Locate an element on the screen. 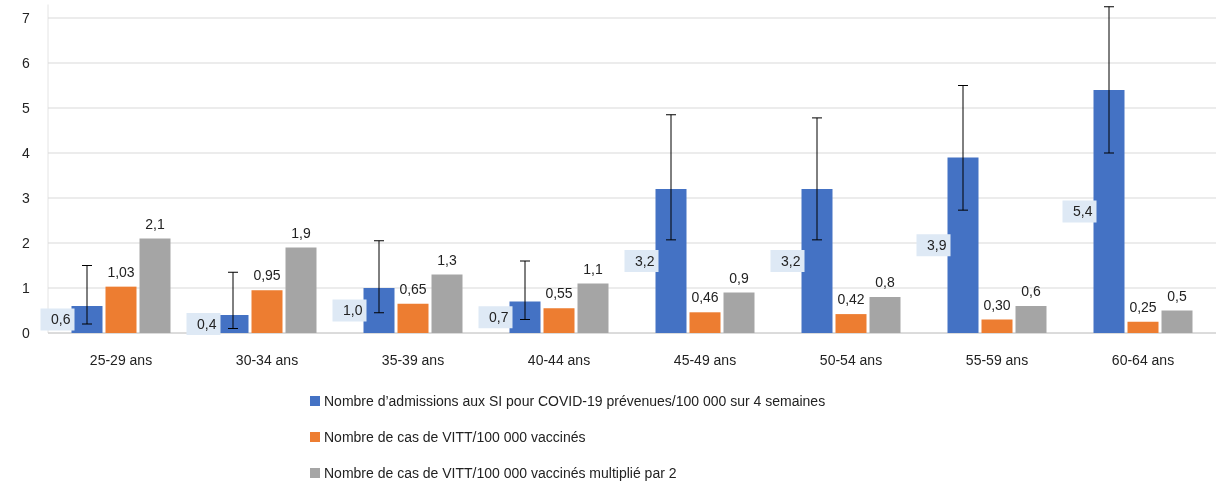  y-tick-label: 1 is located at coordinates (26, 287).